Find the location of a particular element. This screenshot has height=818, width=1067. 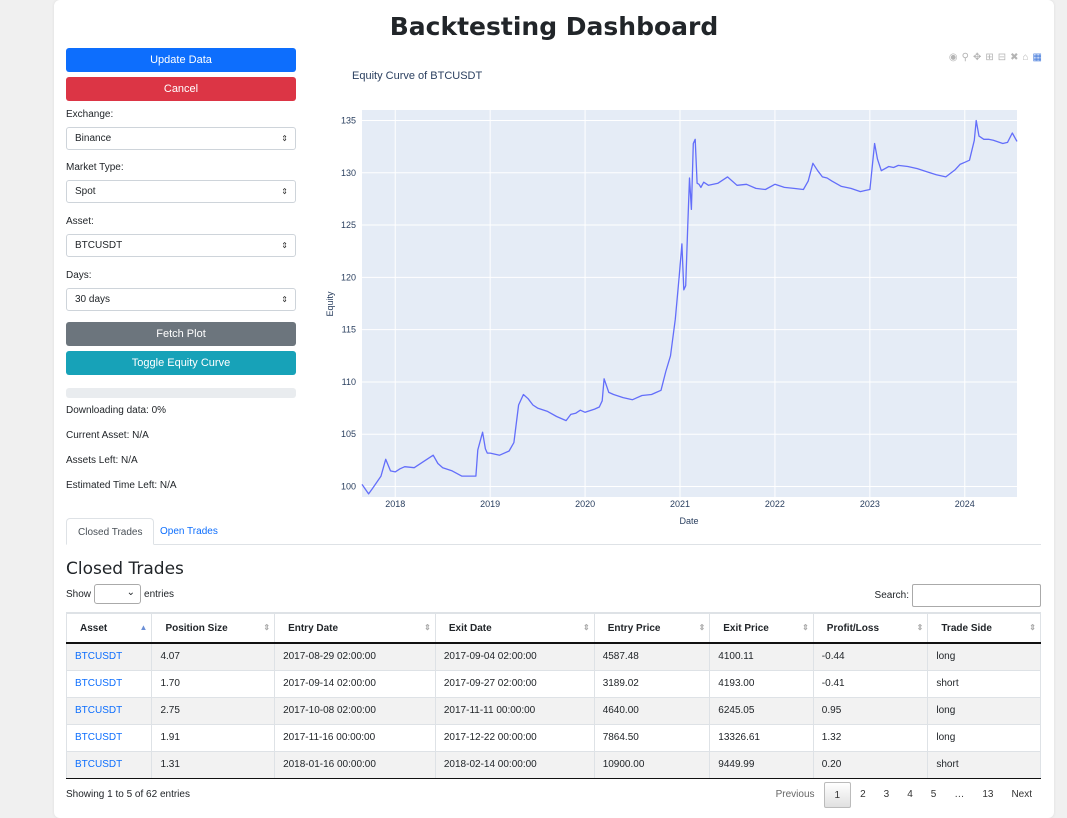

column-header-label: Position Size is located at coordinates (196, 628).